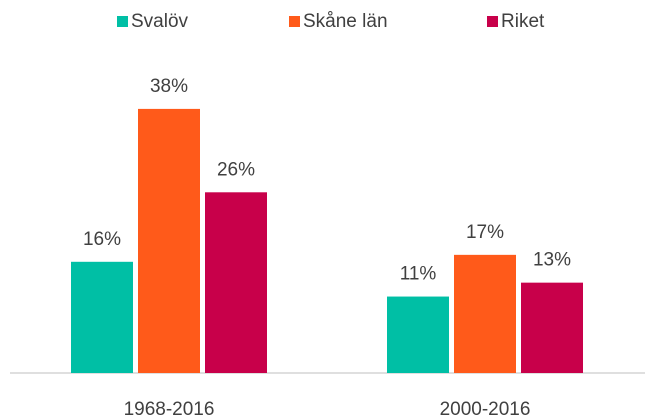 The height and width of the screenshot is (420, 645). I want to click on legend-label: Svalöv, so click(160, 21).